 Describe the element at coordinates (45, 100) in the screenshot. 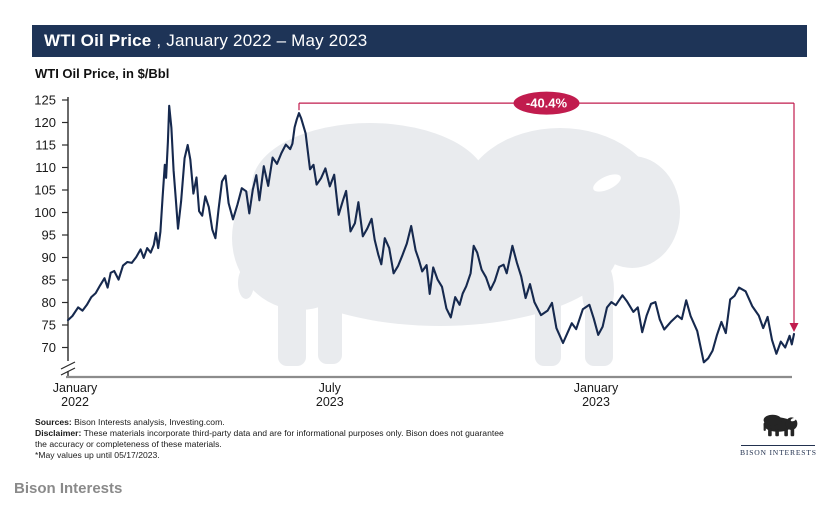

I see `y-tick-label: 125` at that location.